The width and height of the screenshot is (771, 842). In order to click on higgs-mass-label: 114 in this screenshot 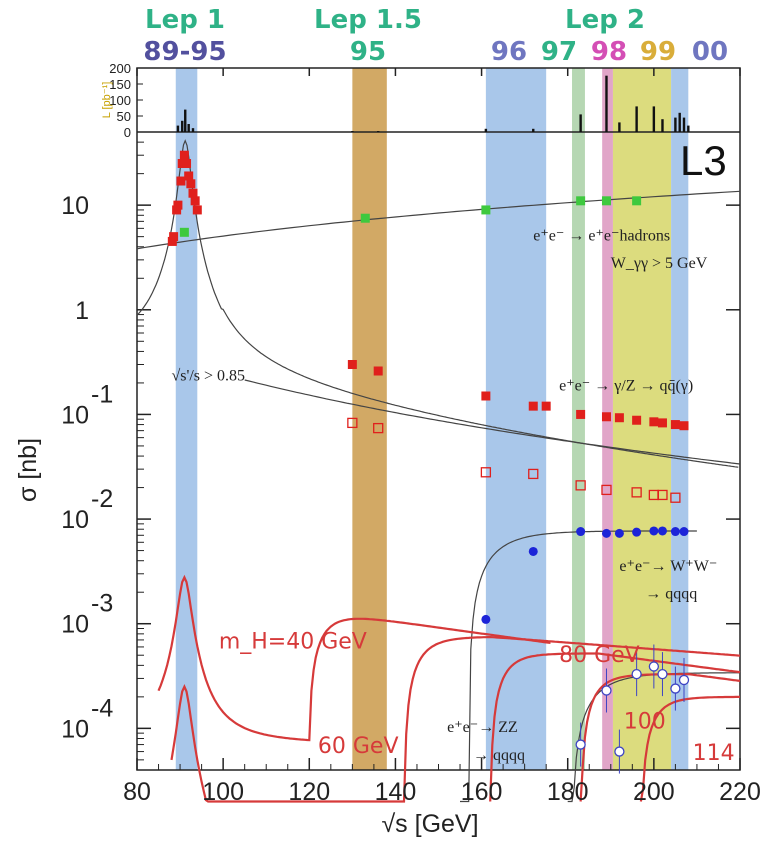, I will do `click(714, 753)`.